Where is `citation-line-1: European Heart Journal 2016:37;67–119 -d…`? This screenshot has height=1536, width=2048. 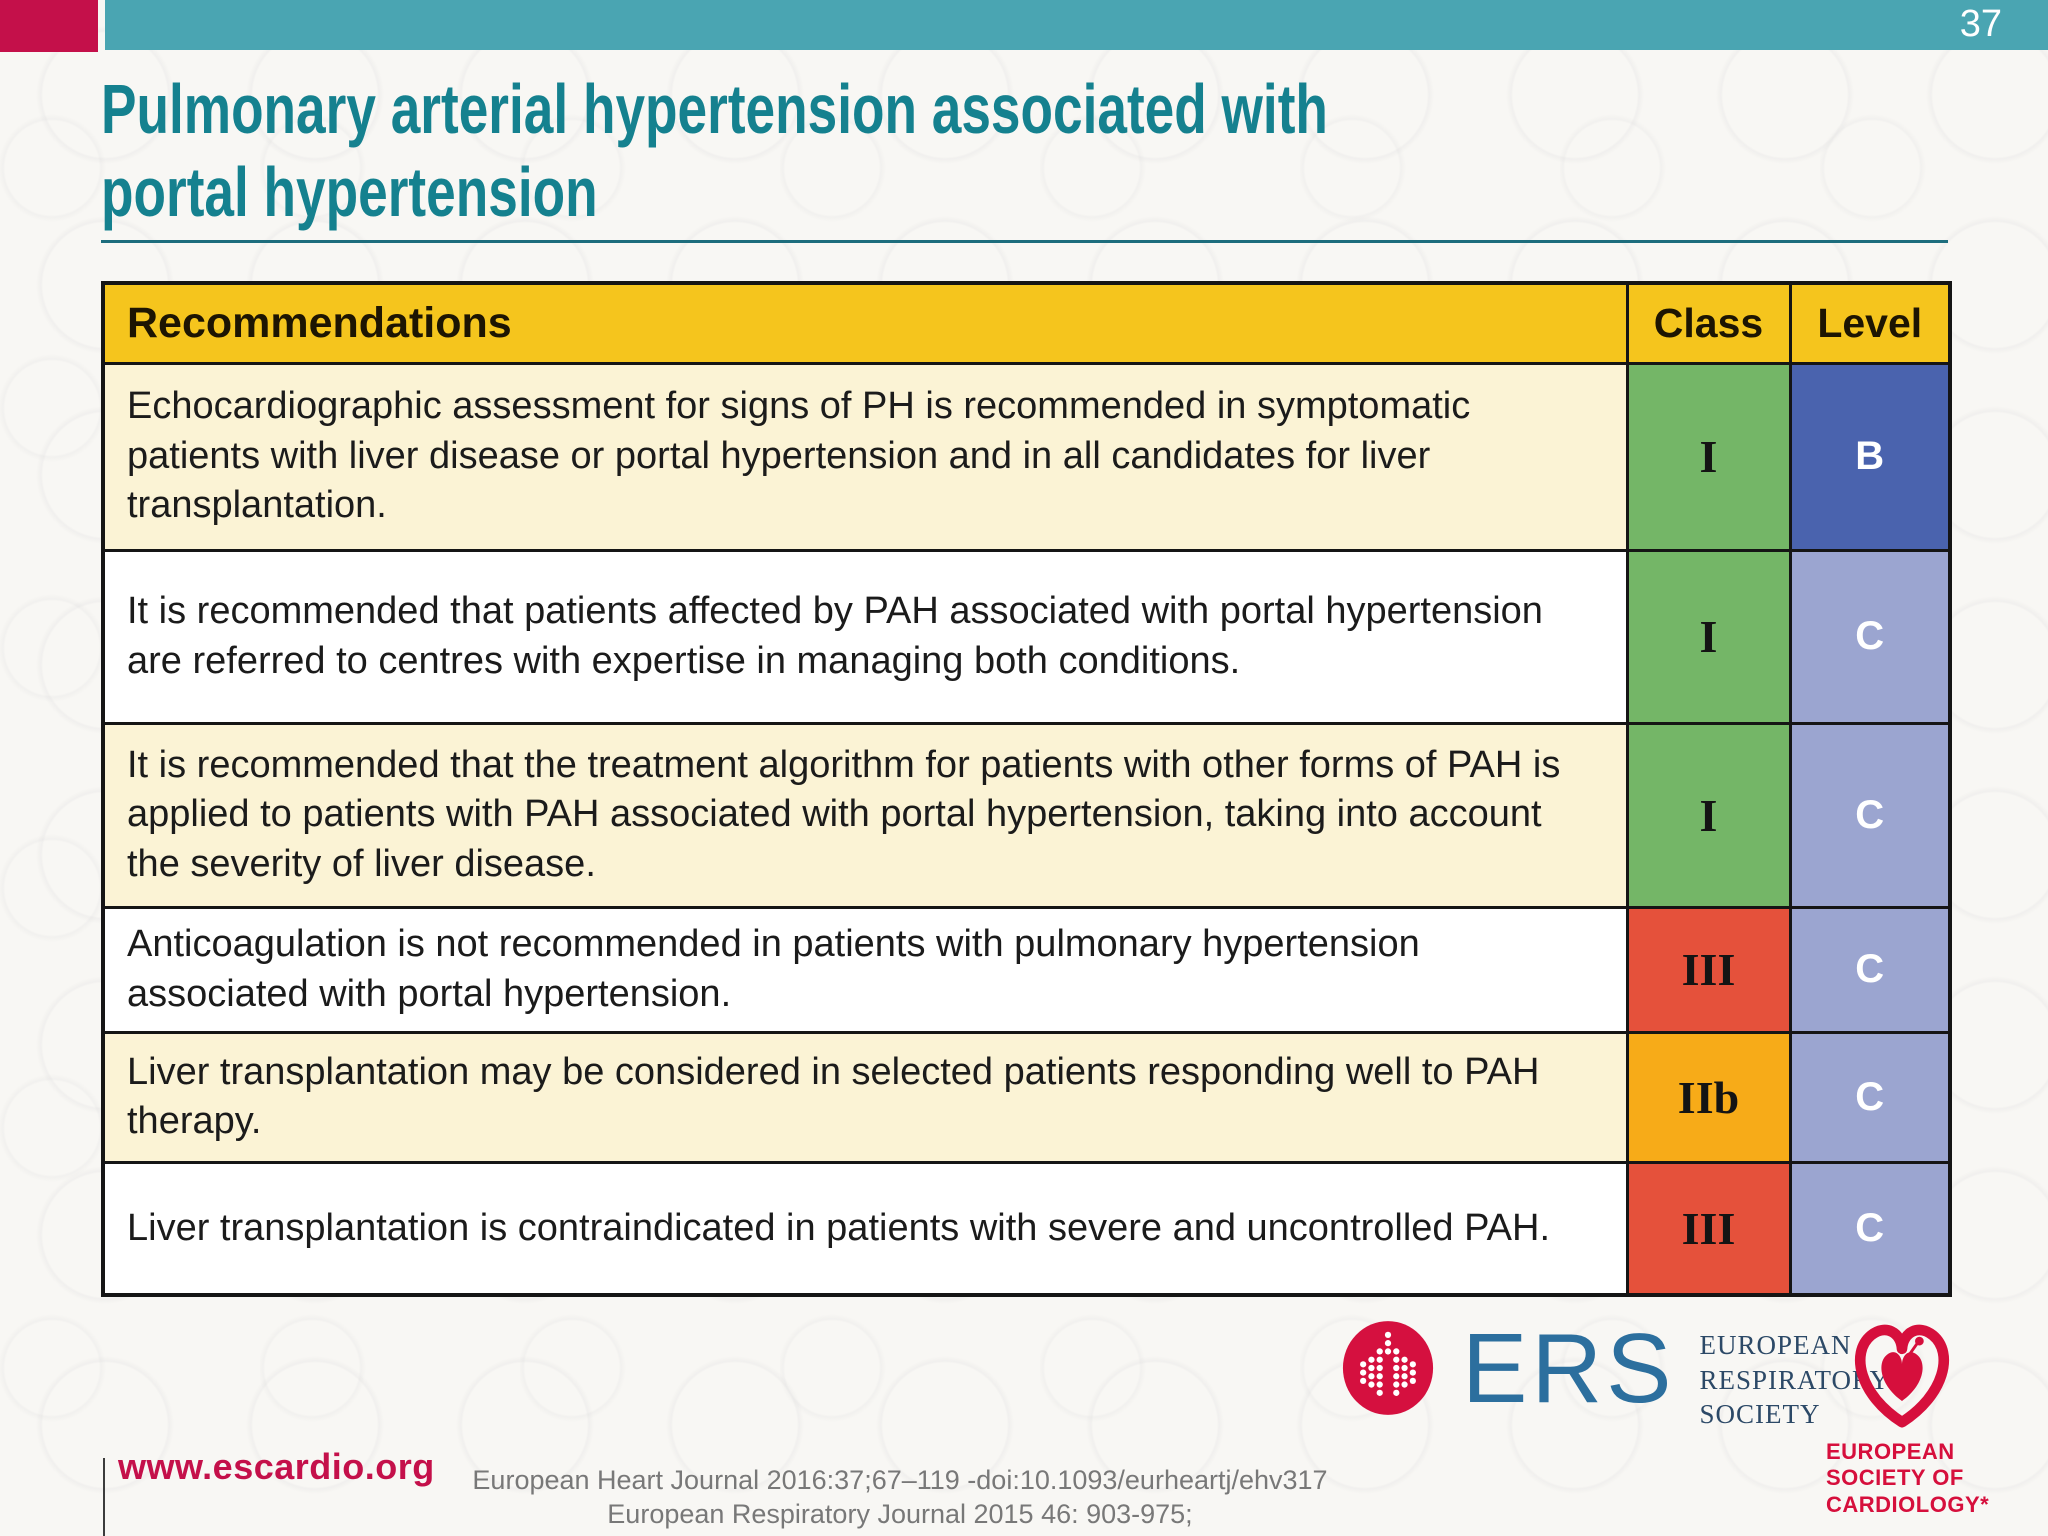
citation-line-1: European Heart Journal 2016:37;67–119 -d… is located at coordinates (900, 1480).